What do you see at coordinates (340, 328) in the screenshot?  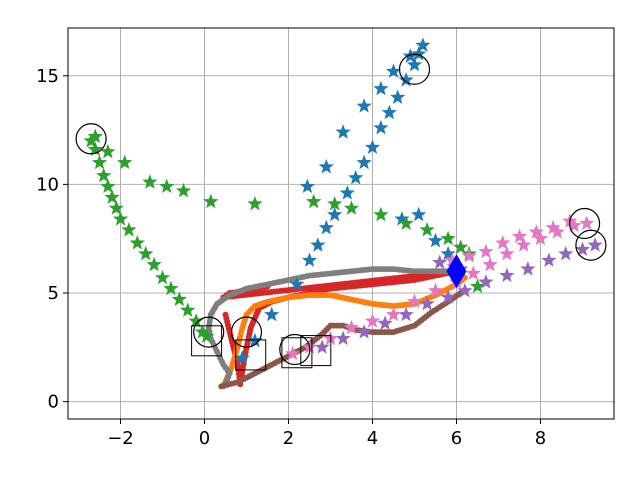 I see `red-trajectory-series` at bounding box center [340, 328].